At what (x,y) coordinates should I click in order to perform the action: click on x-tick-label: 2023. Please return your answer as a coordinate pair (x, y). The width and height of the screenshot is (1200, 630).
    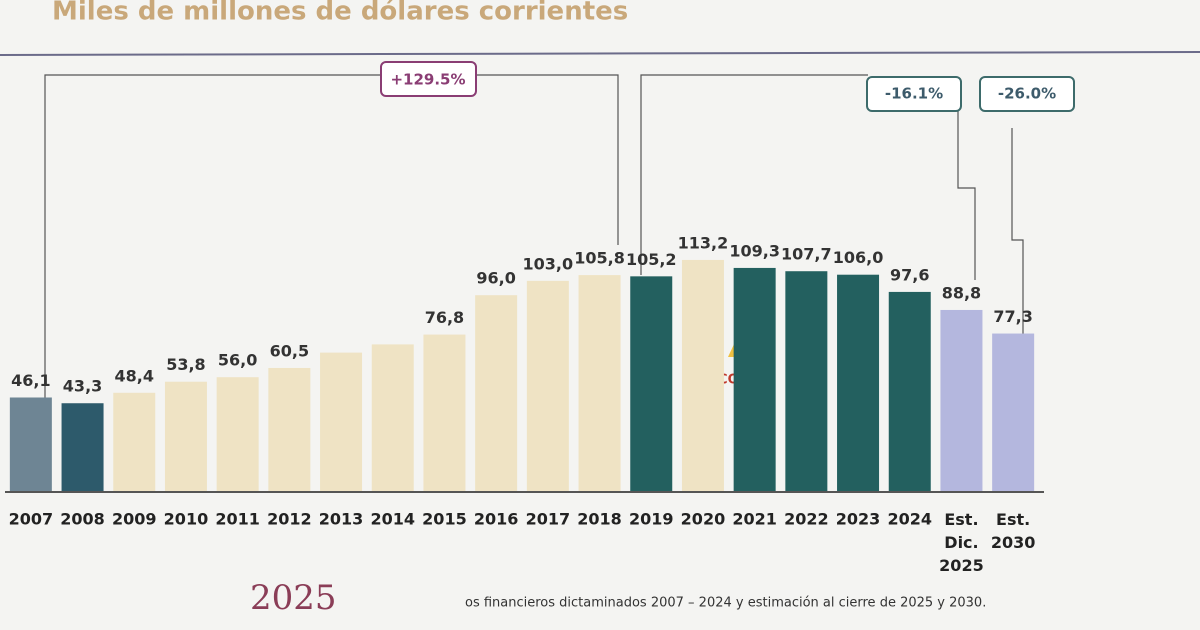
    Looking at the image, I should click on (858, 519).